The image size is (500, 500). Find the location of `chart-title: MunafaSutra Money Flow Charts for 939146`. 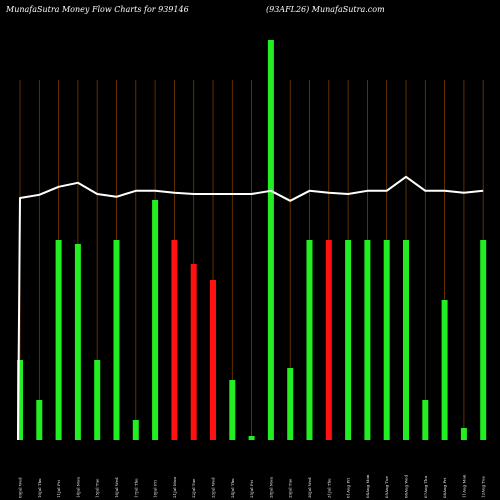

chart-title: MunafaSutra Money Flow Charts for 939146 is located at coordinates (97, 9).